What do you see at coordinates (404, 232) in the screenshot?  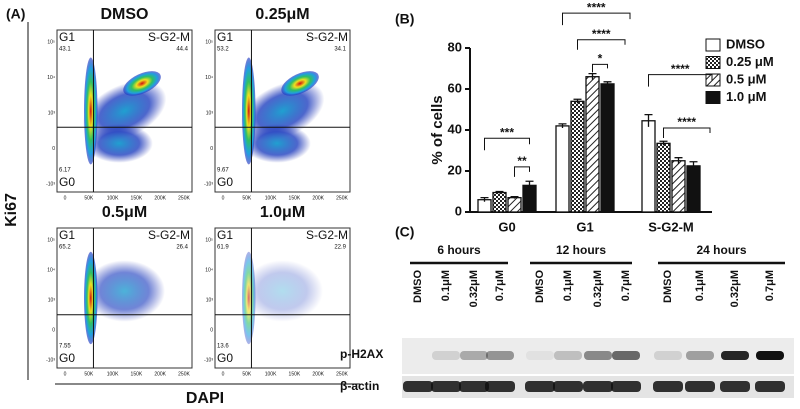 I see `panel-label: (C)` at bounding box center [404, 232].